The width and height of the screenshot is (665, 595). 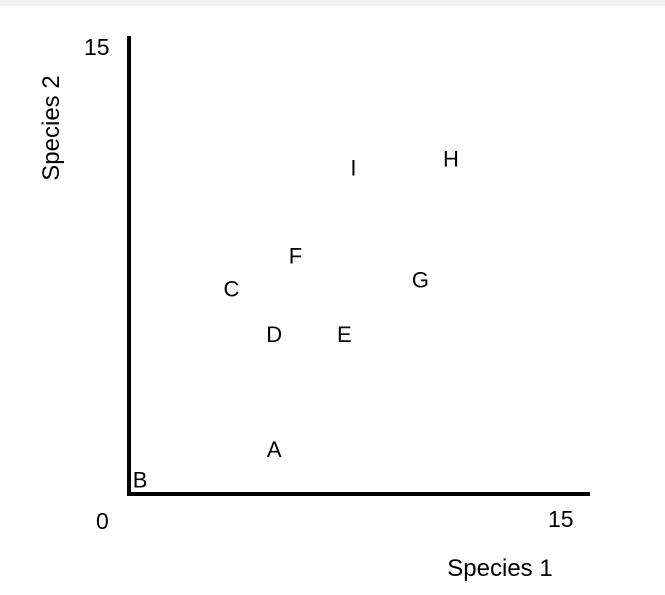 What do you see at coordinates (140, 479) in the screenshot?
I see `point-label-b: B` at bounding box center [140, 479].